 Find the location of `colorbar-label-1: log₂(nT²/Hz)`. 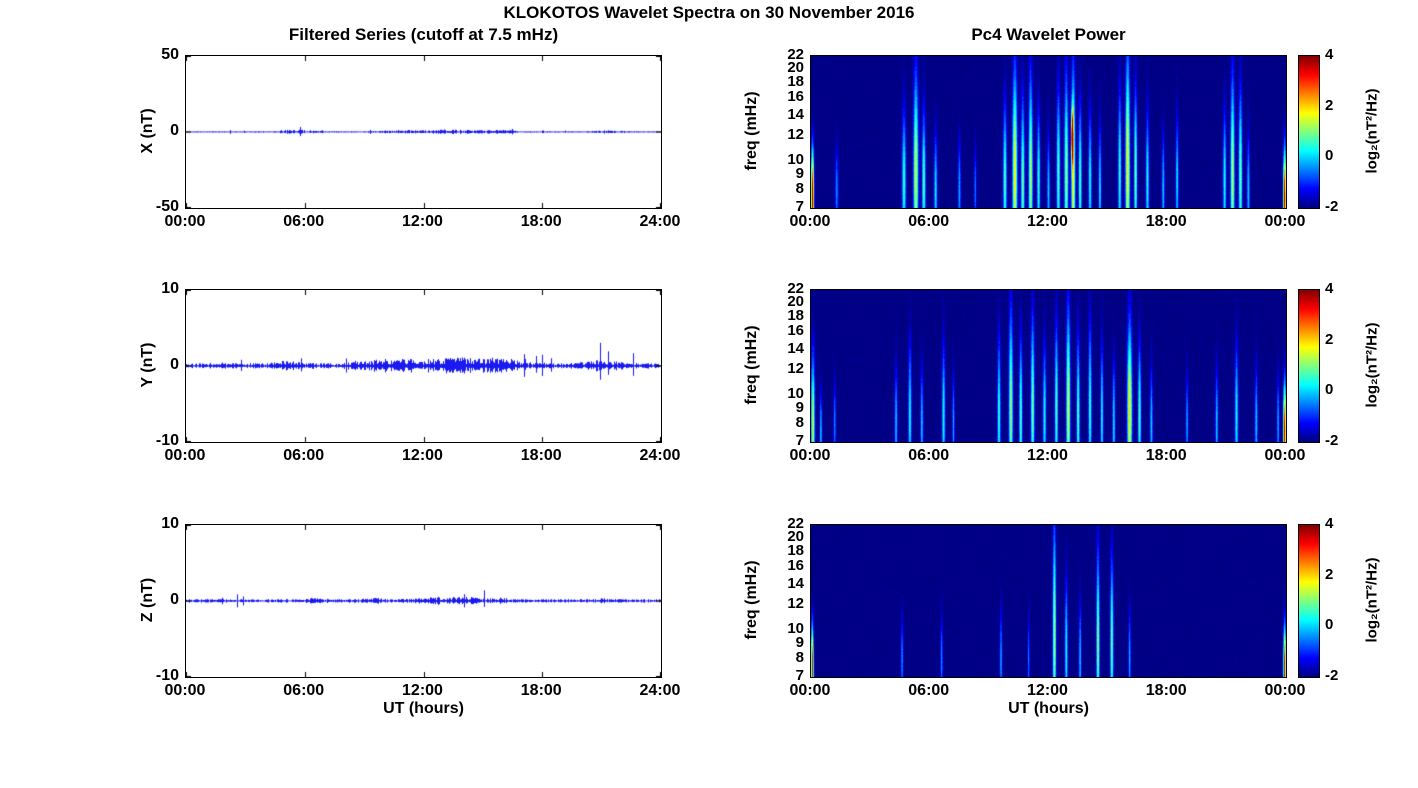

colorbar-label-1: log₂(nT²/Hz) is located at coordinates (1372, 131).